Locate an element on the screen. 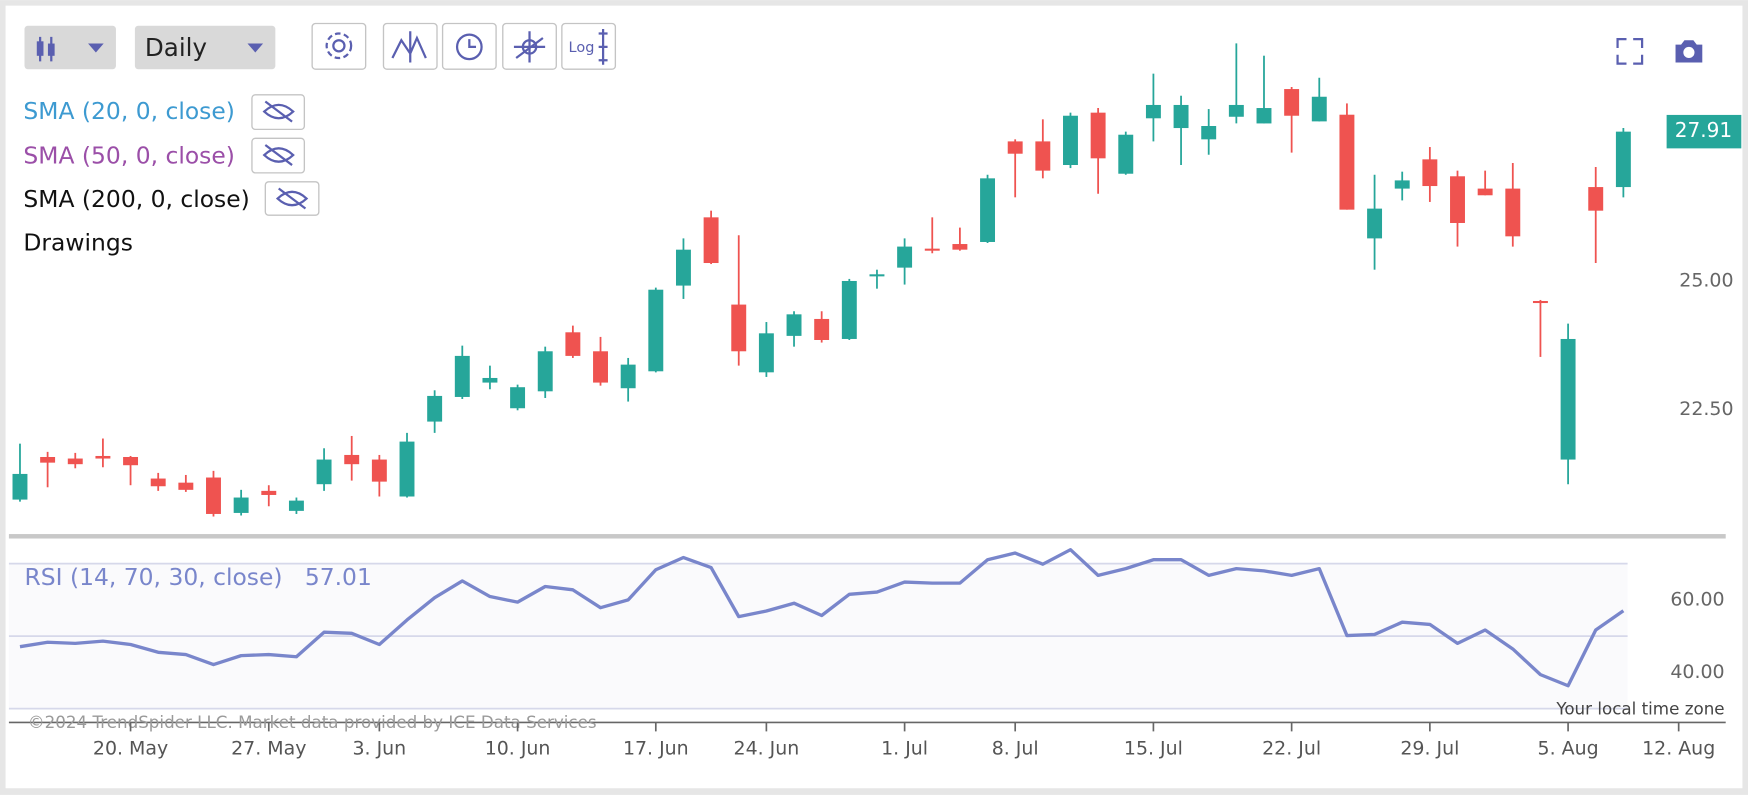  indicator-button is located at coordinates (410, 46).